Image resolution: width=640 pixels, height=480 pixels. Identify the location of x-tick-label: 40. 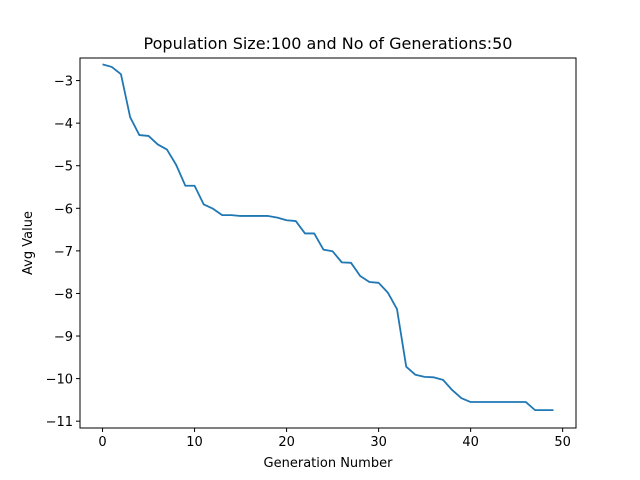
(470, 442).